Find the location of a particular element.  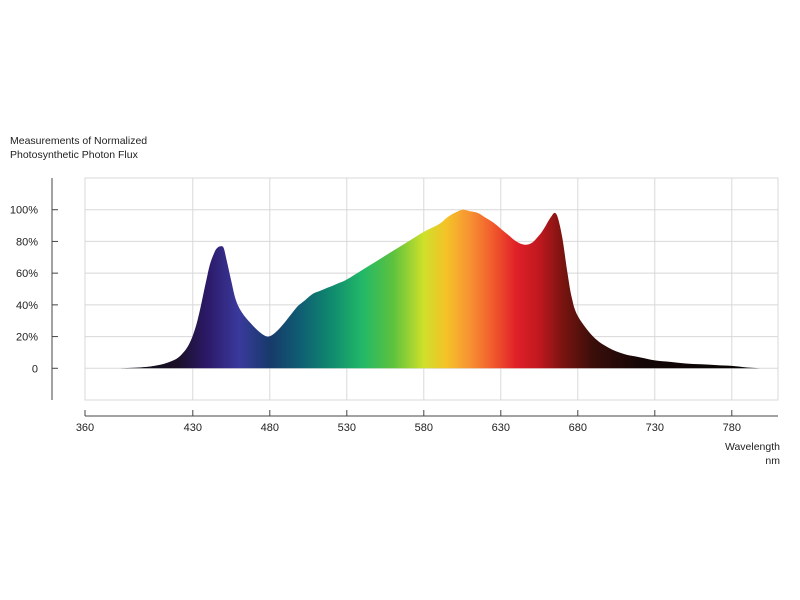

y-tick-label: 0 is located at coordinates (35, 369).